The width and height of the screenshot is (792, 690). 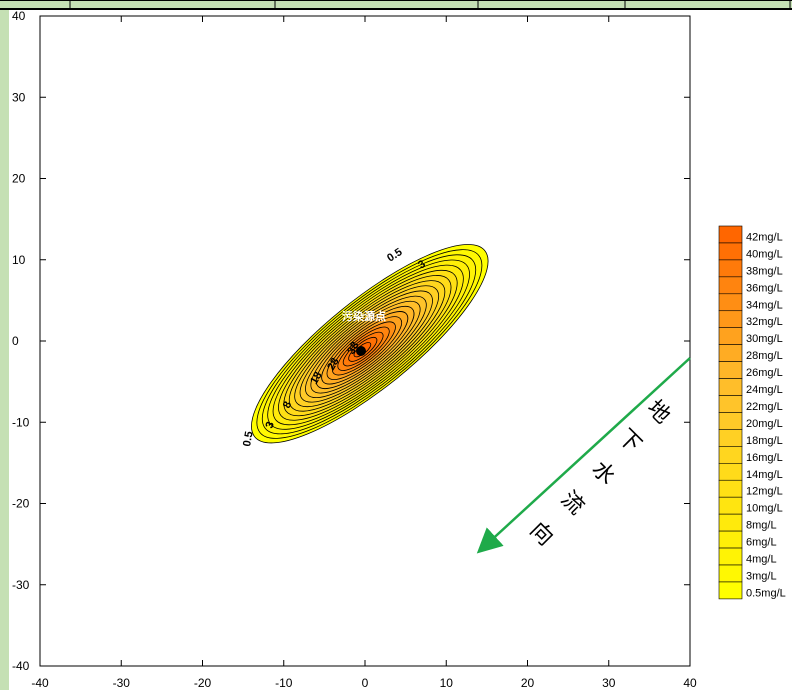 I want to click on legend-label: 26mg/L, so click(x=764, y=373).